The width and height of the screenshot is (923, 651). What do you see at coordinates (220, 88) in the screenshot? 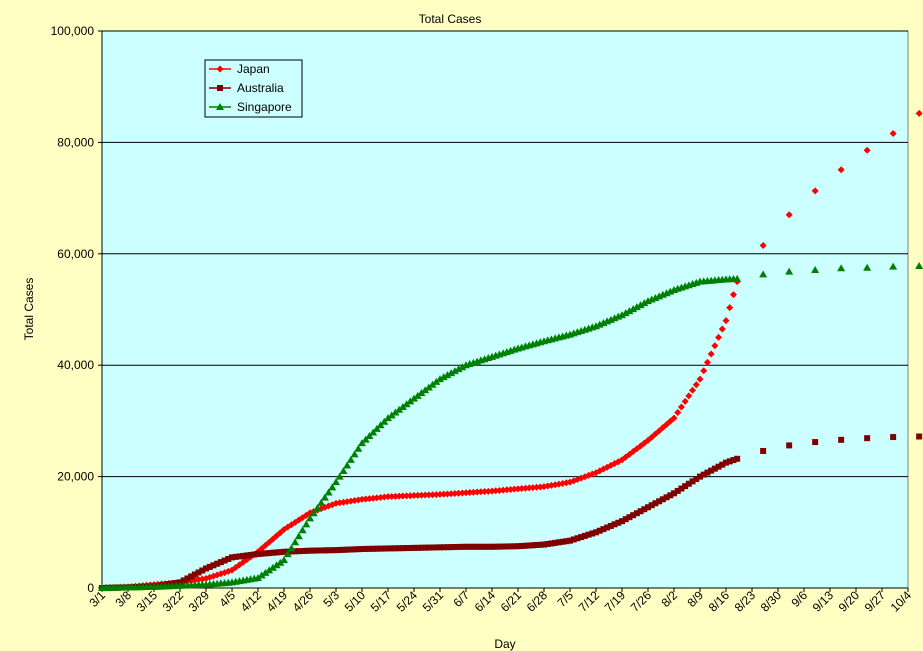
I see `legend-marker` at bounding box center [220, 88].